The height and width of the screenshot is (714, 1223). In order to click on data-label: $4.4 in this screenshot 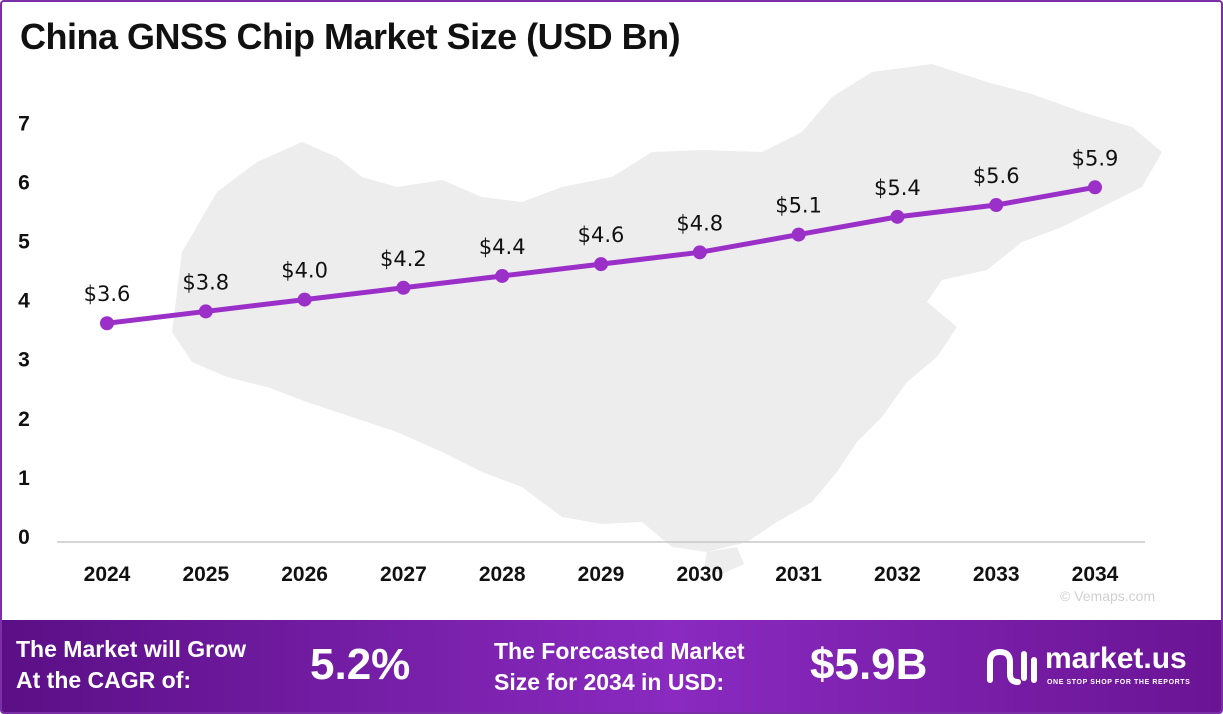, I will do `click(502, 247)`.